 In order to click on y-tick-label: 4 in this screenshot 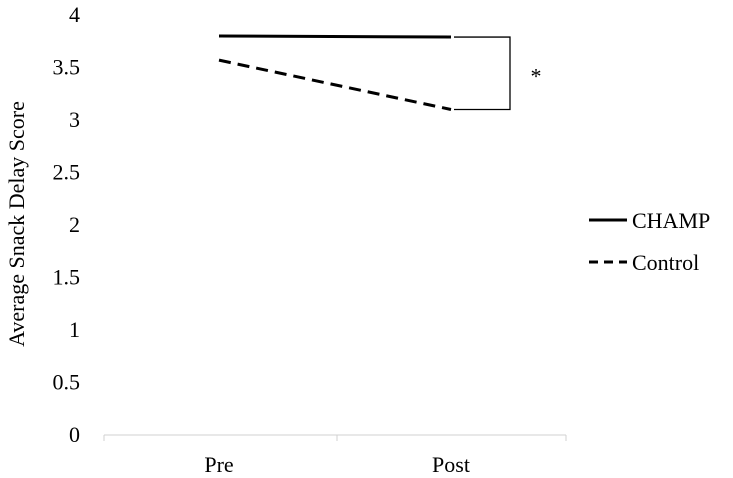, I will do `click(74, 14)`.